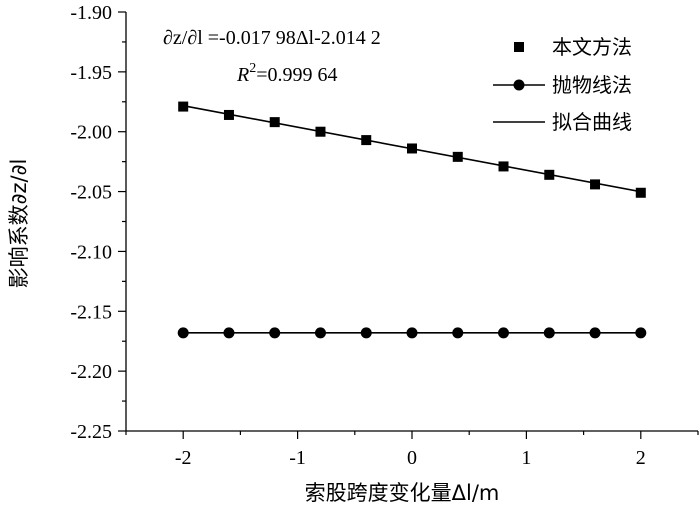 The image size is (700, 510). Describe the element at coordinates (91, 432) in the screenshot. I see `y-tick-label: -2.25` at that location.